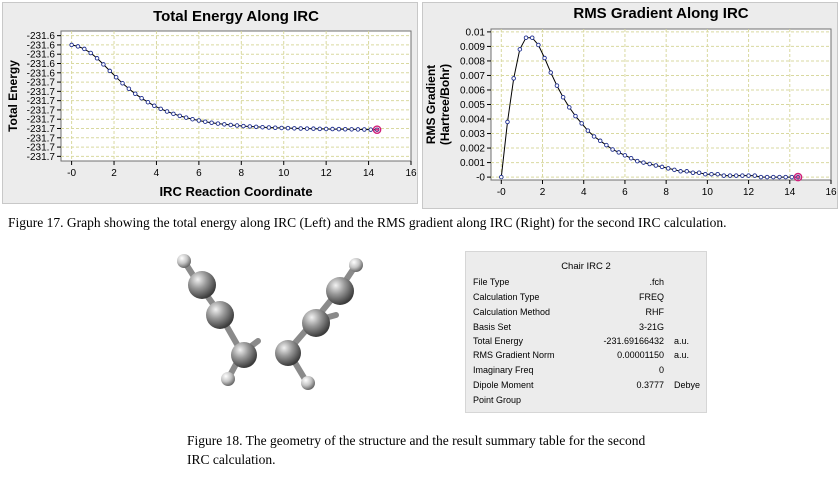 The image size is (838, 477). Describe the element at coordinates (640, 355) in the screenshot. I see `summary-value: 0.00001150` at that location.